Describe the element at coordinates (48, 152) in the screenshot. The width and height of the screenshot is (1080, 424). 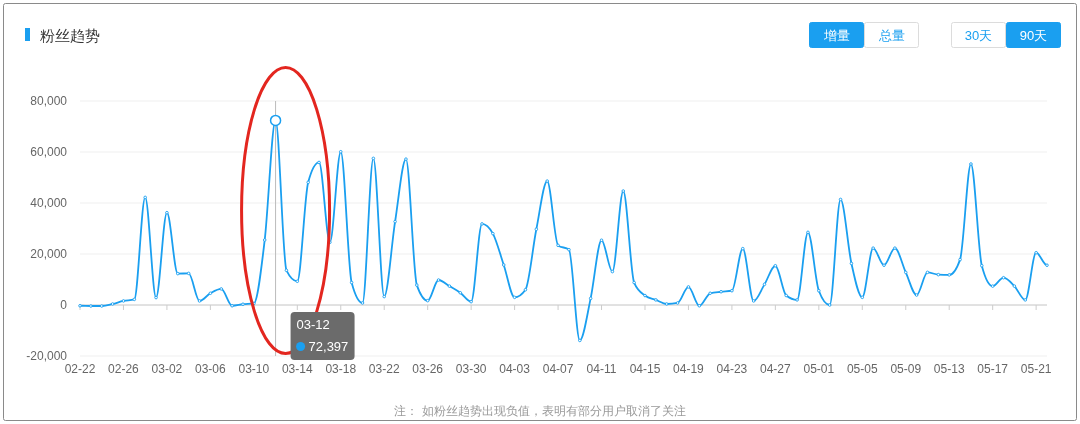
I see `ytick-label: 60,000` at that location.